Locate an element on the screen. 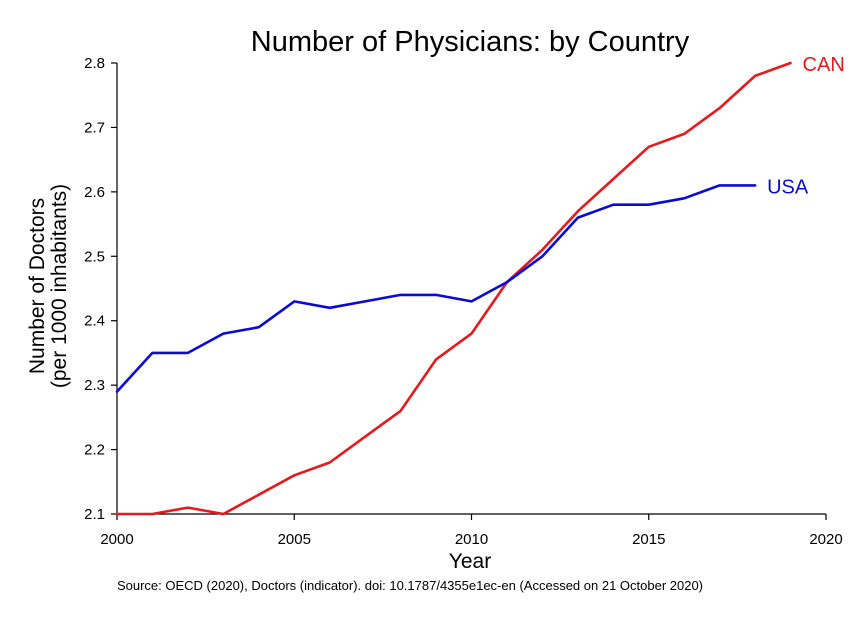 Image resolution: width=850 pixels, height=623 pixels. x-tick-label: 2020 is located at coordinates (825, 539).